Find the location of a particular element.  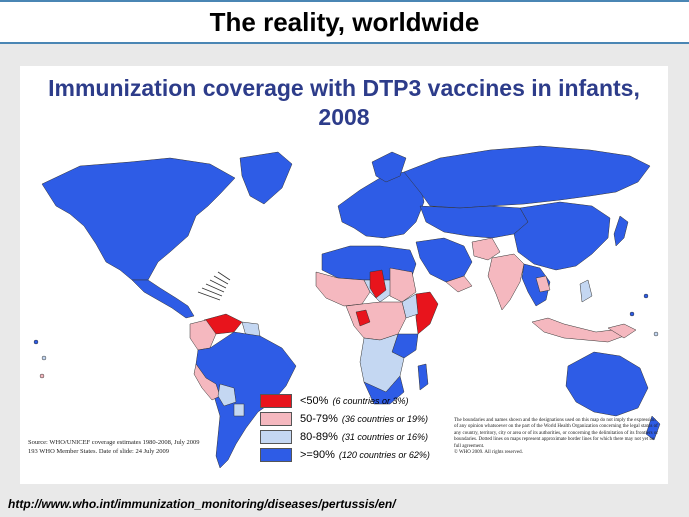

region-new-zealand is located at coordinates (653, 428).